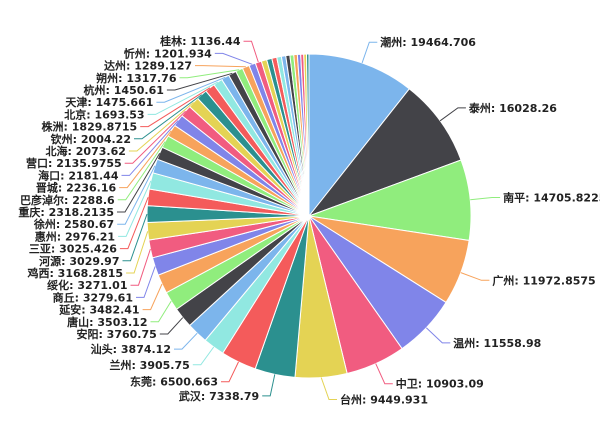 This screenshot has height=431, width=600. Describe the element at coordinates (78, 175) in the screenshot. I see `slice-label-25: 海口: 2181.44` at that location.